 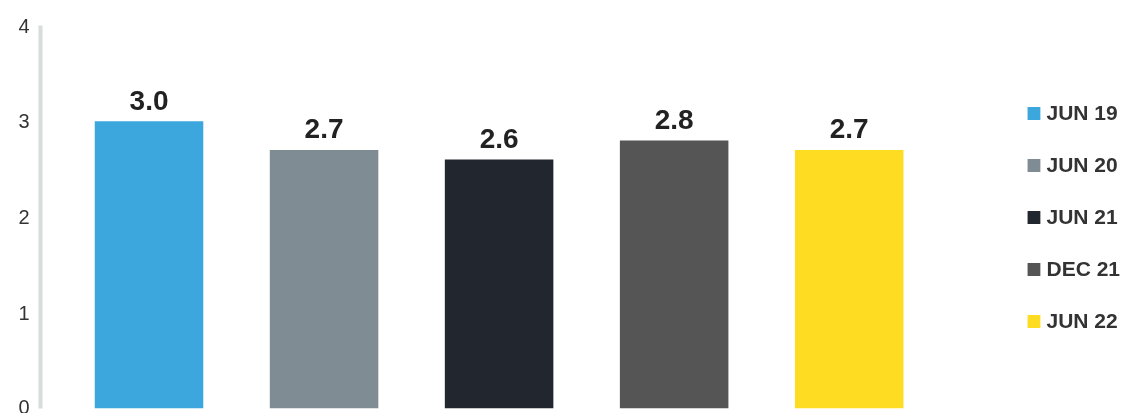 What do you see at coordinates (1082, 320) in the screenshot?
I see `legend-label: JUN 22` at bounding box center [1082, 320].